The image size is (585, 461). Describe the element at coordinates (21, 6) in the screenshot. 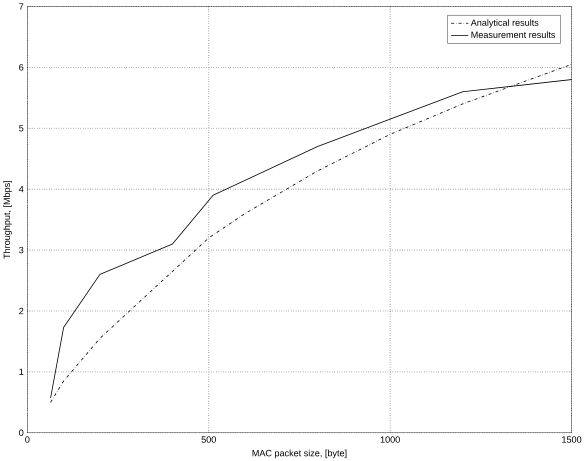

I see `y-tick-label: 7` at that location.